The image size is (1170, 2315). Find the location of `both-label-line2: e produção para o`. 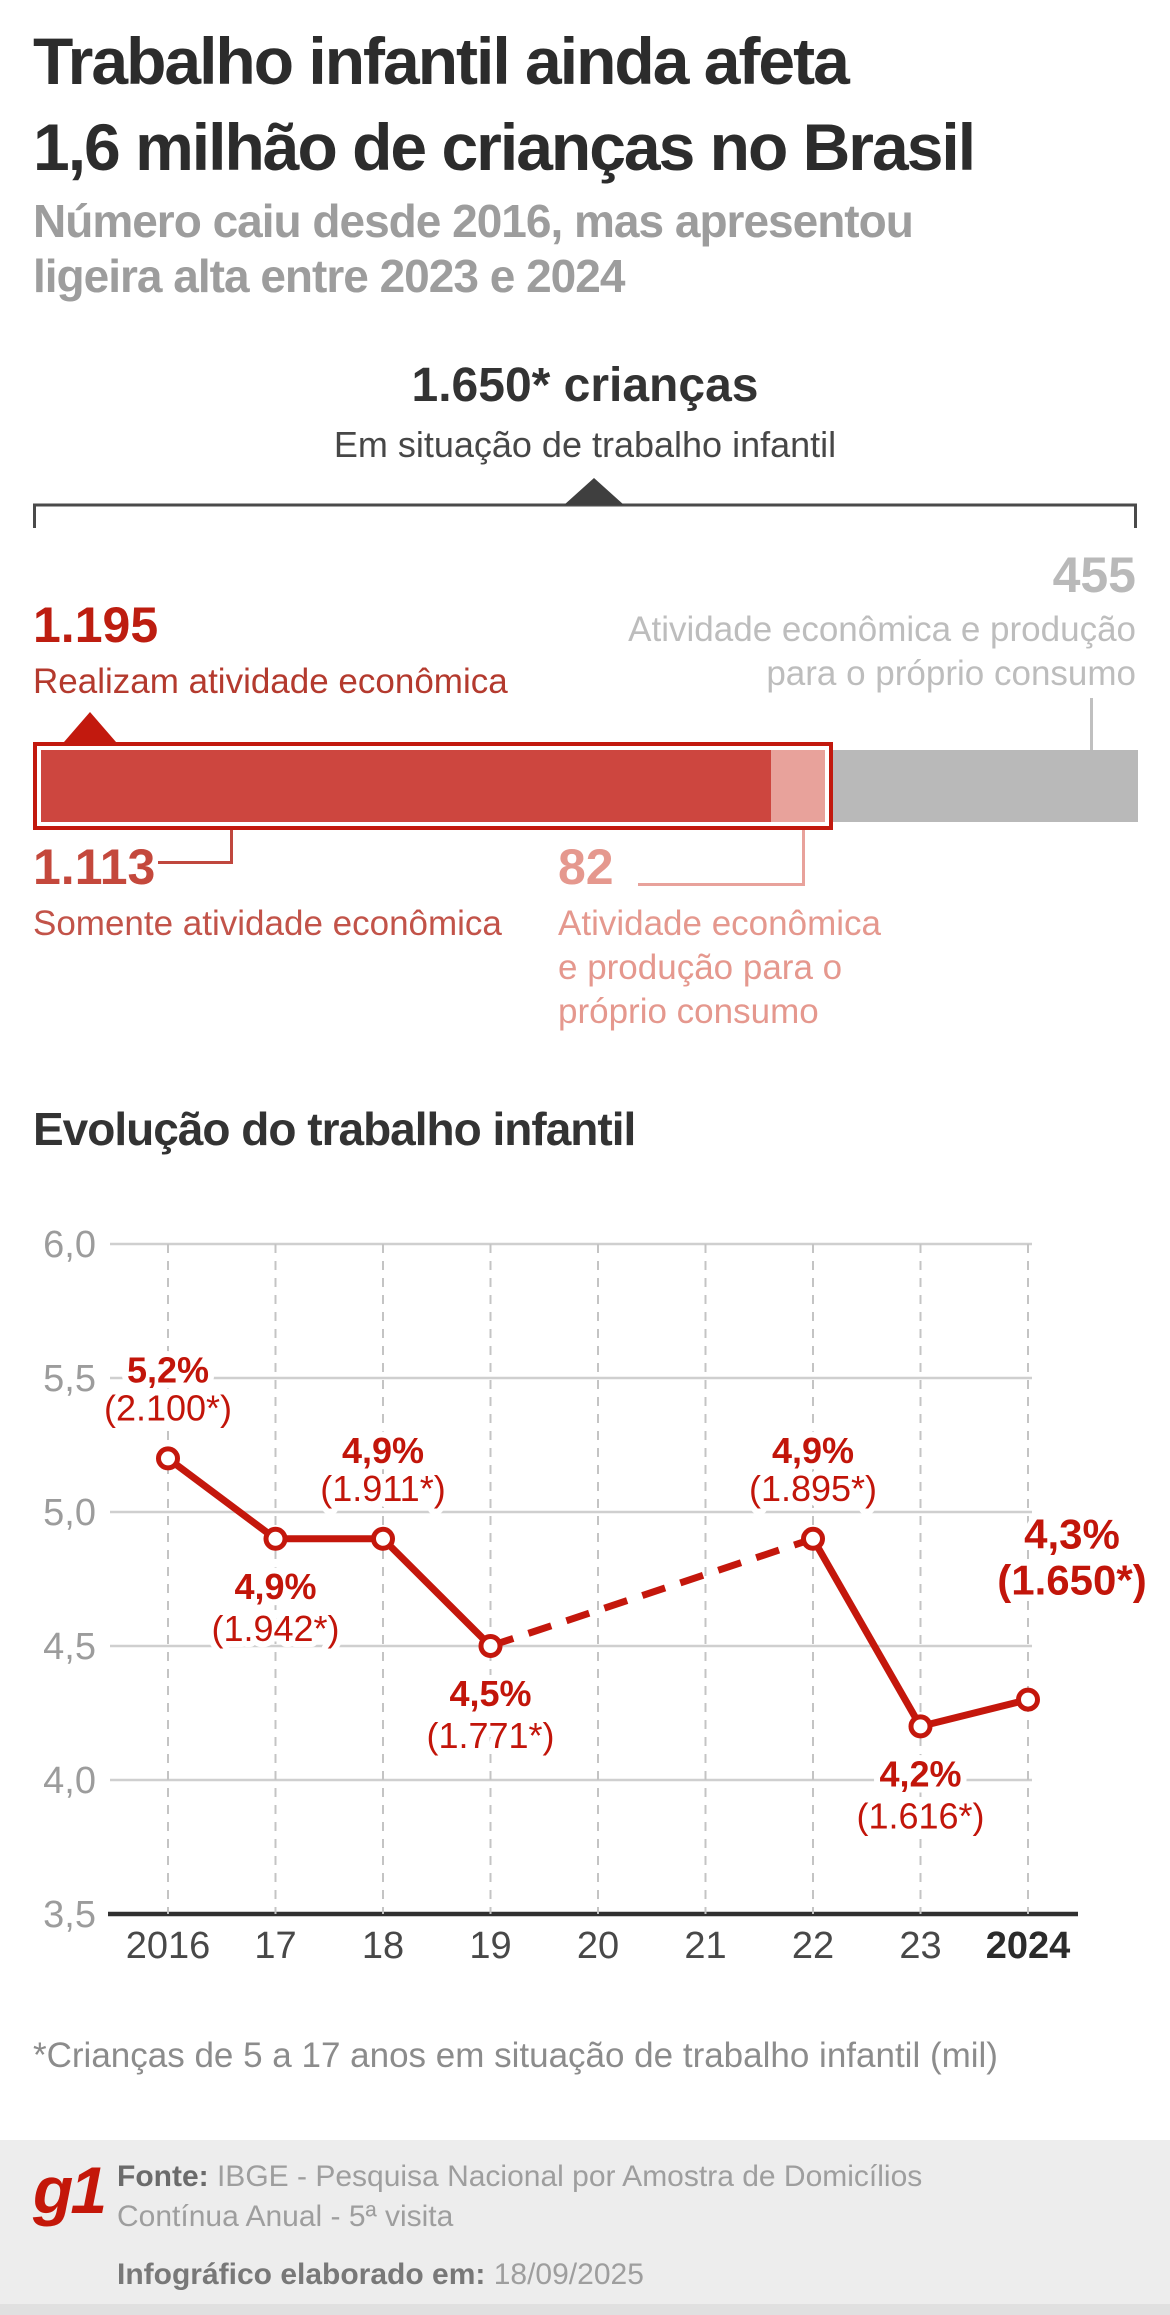

both-label-line2: e produção para o is located at coordinates (700, 967).